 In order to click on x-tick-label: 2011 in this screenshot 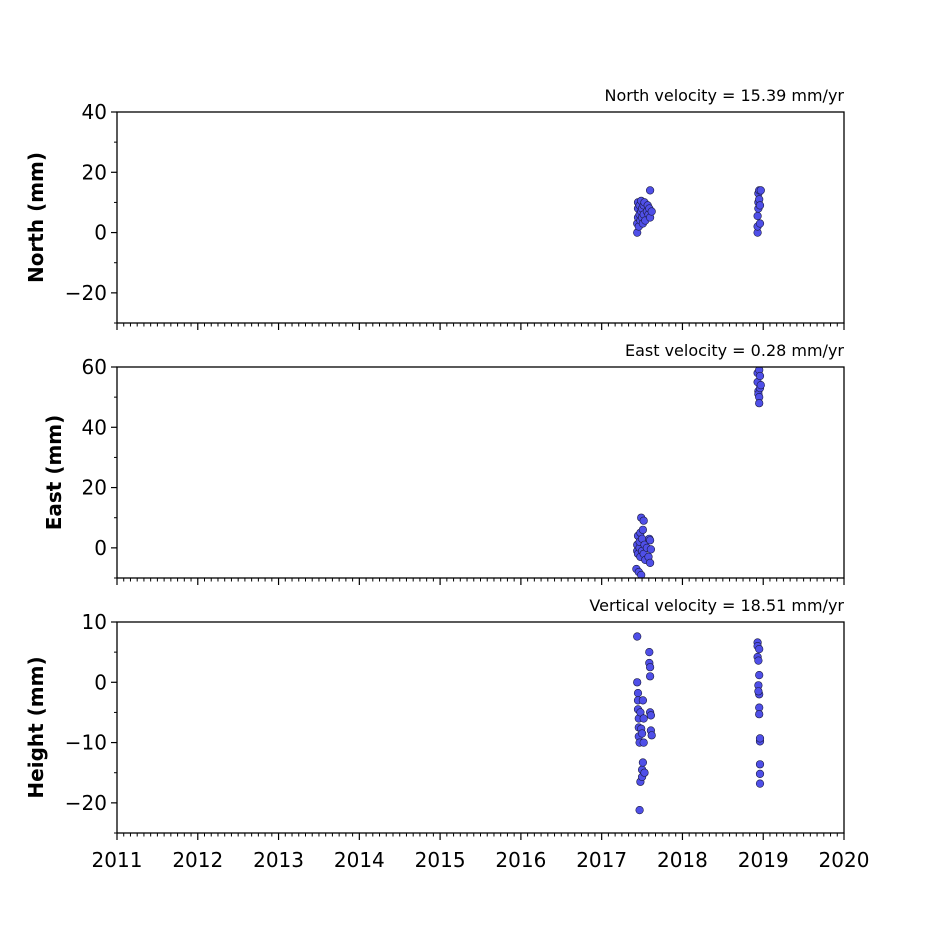, I will do `click(117, 860)`.